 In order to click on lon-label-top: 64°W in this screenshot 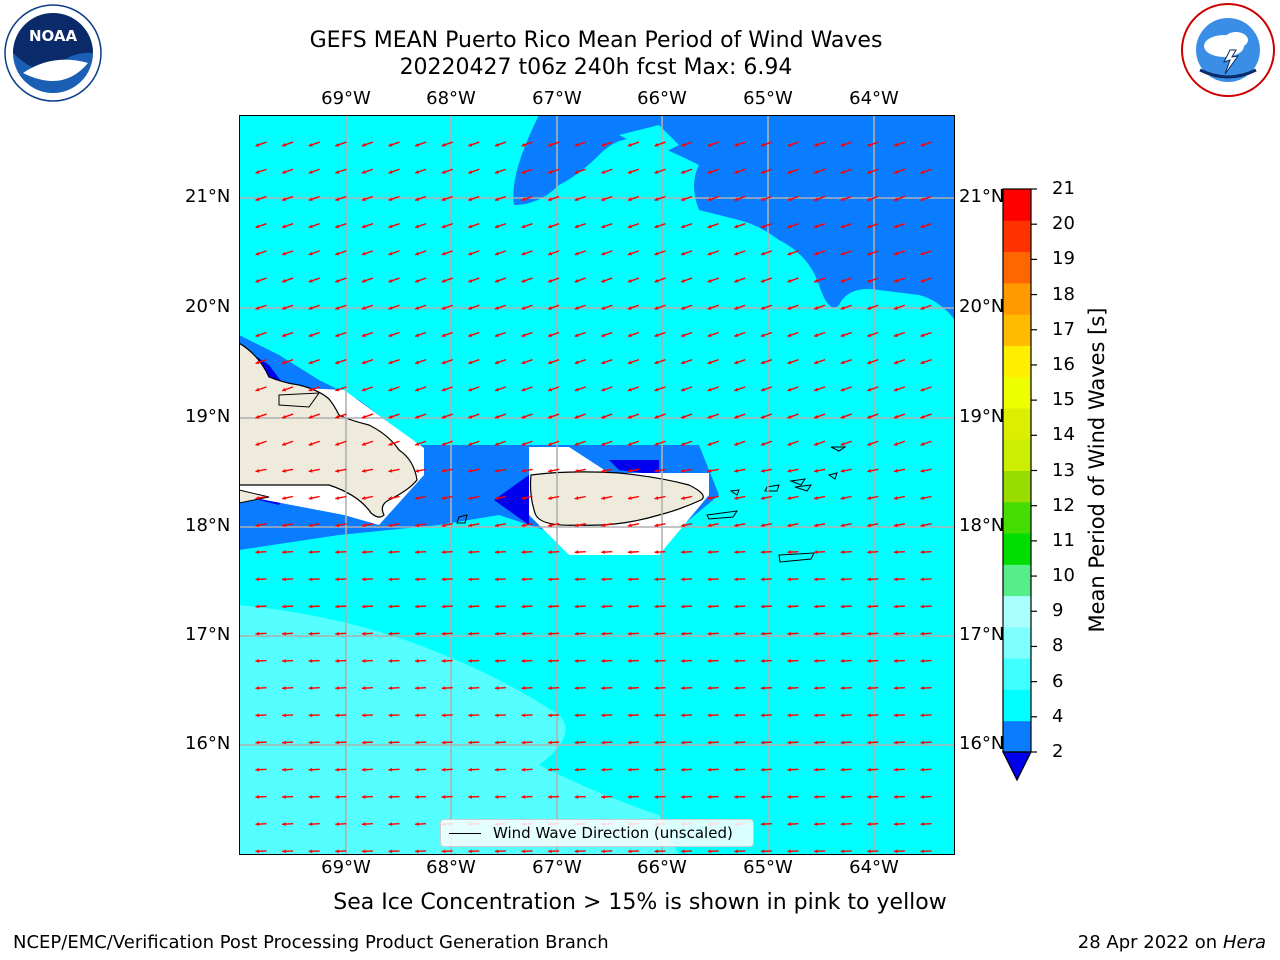, I will do `click(874, 98)`.